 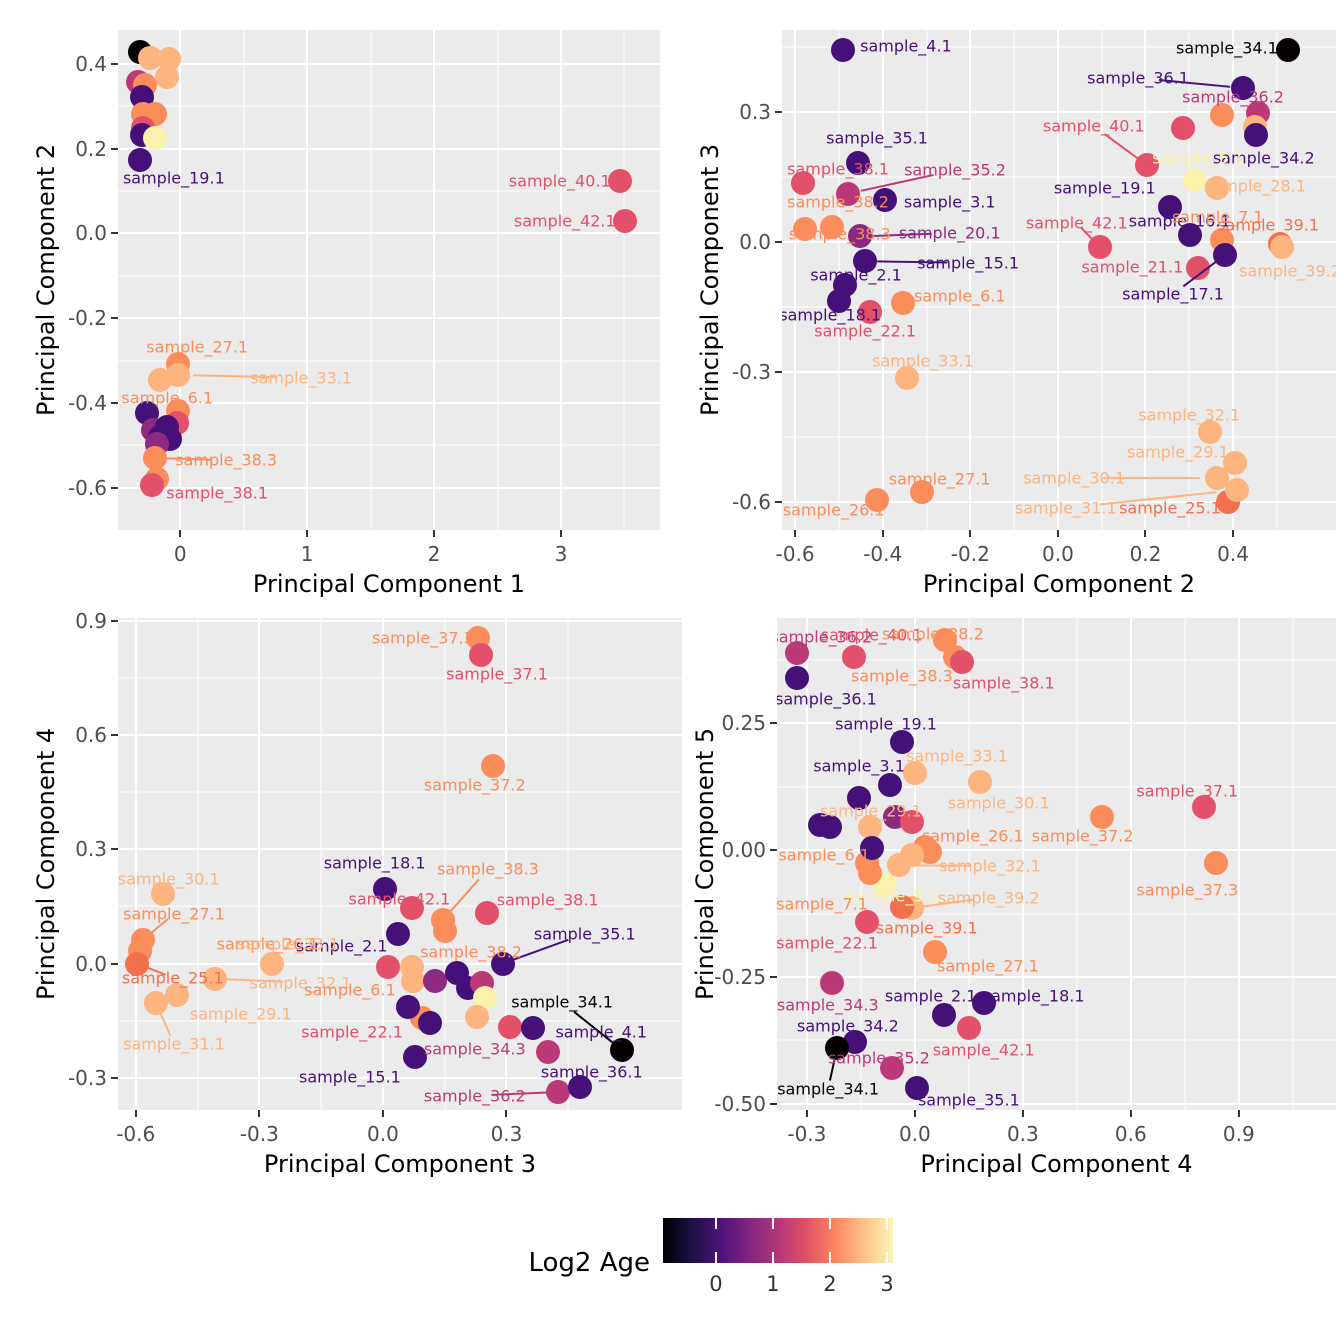 What do you see at coordinates (1022, 1134) in the screenshot?
I see `x-tick-label: 0.3` at bounding box center [1022, 1134].